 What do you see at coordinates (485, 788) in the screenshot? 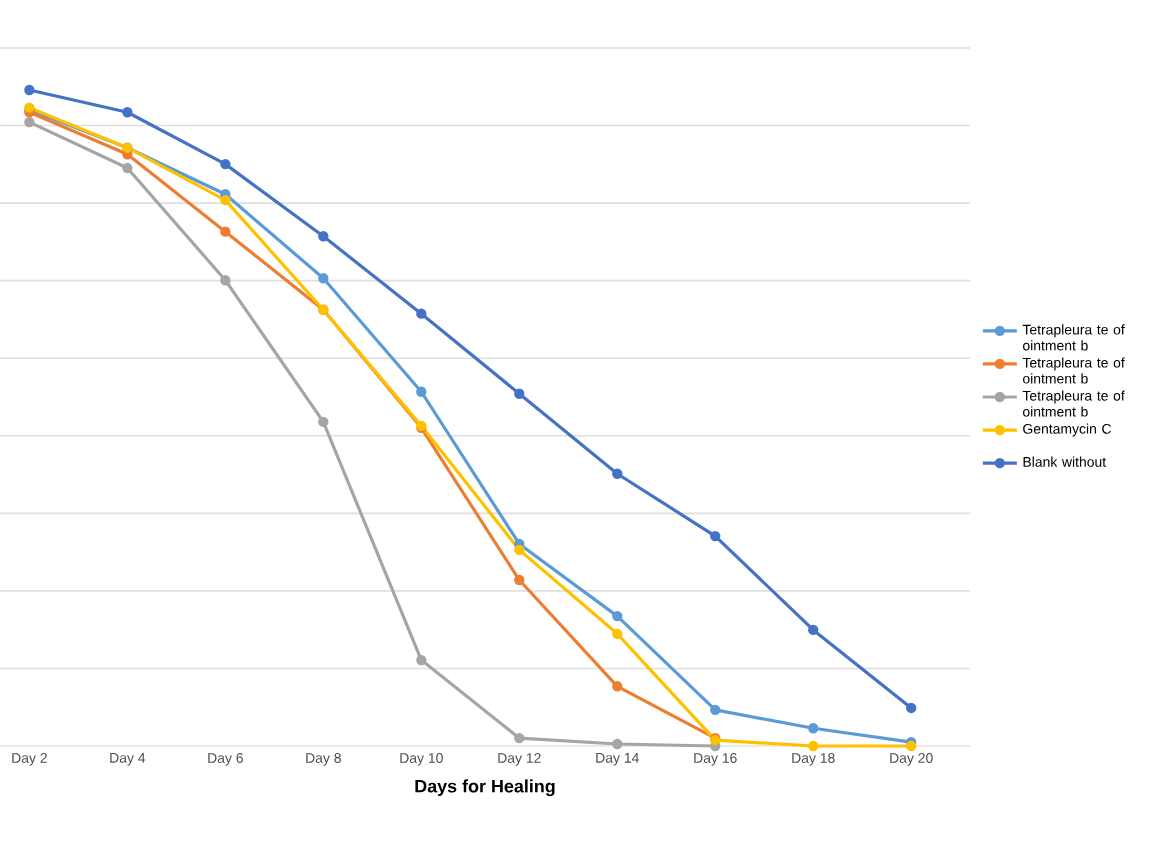
I see `x-axis-title: Days for Healing` at bounding box center [485, 788].